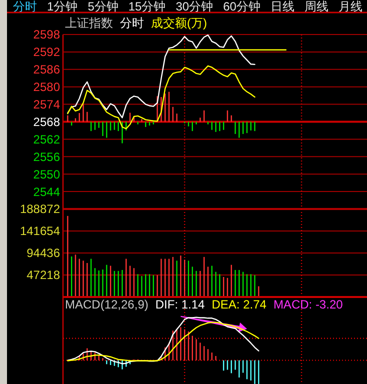 The width and height of the screenshot is (367, 384). I want to click on text: 日线, so click(282, 7).